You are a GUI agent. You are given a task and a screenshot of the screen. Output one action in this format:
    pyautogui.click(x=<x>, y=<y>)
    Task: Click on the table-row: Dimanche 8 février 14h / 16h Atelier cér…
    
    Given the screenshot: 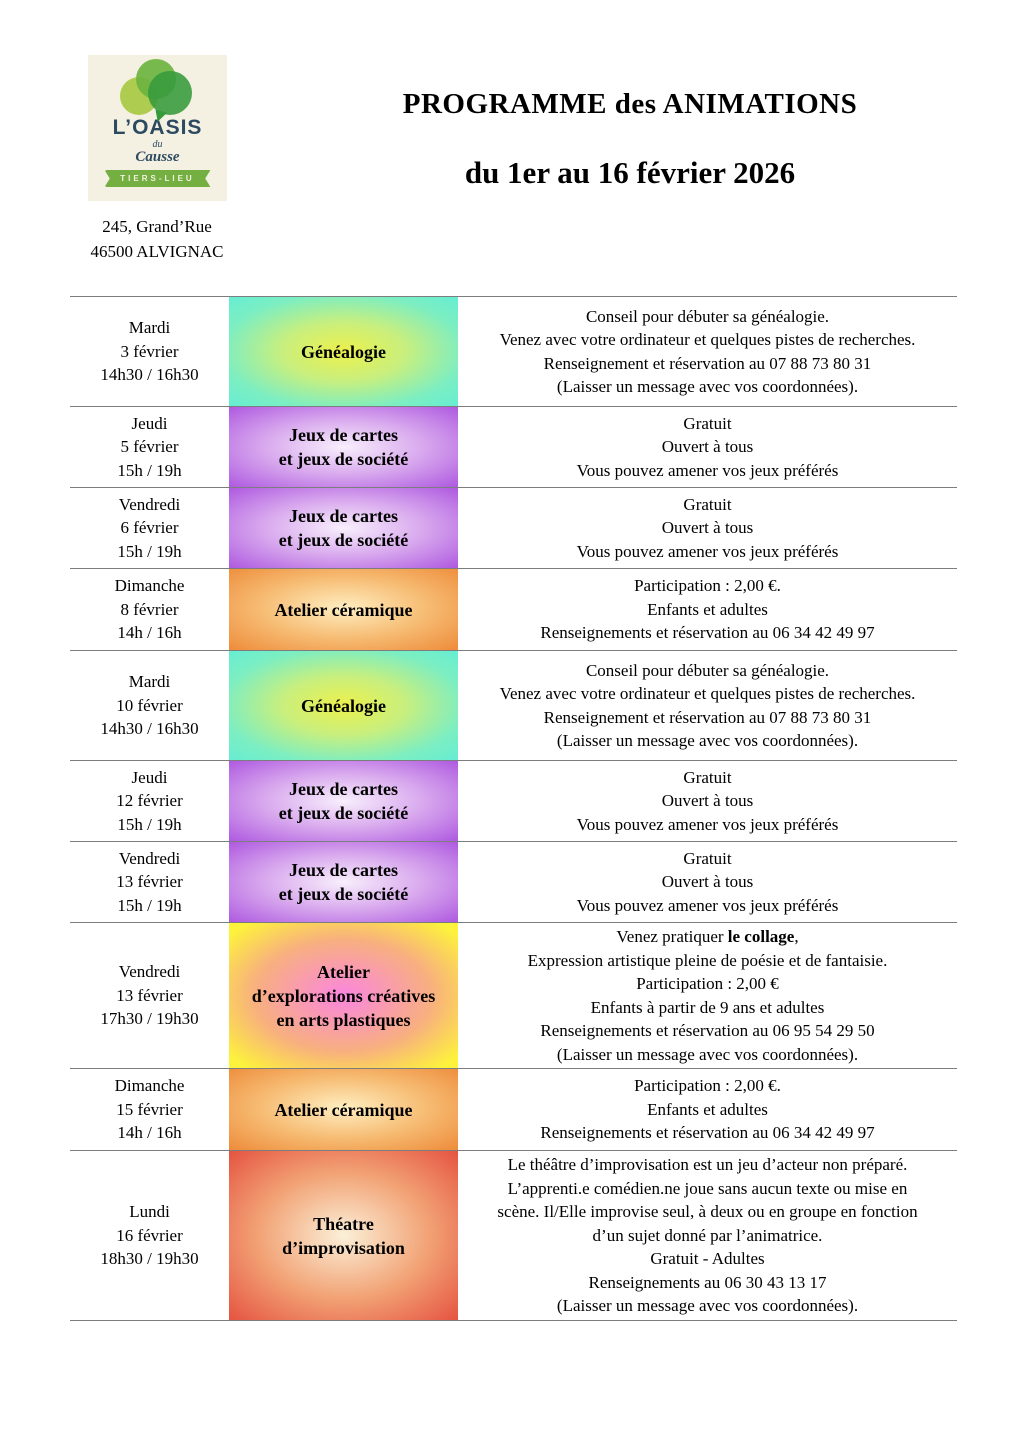 What is the action you would take?
    pyautogui.click(x=513, y=609)
    